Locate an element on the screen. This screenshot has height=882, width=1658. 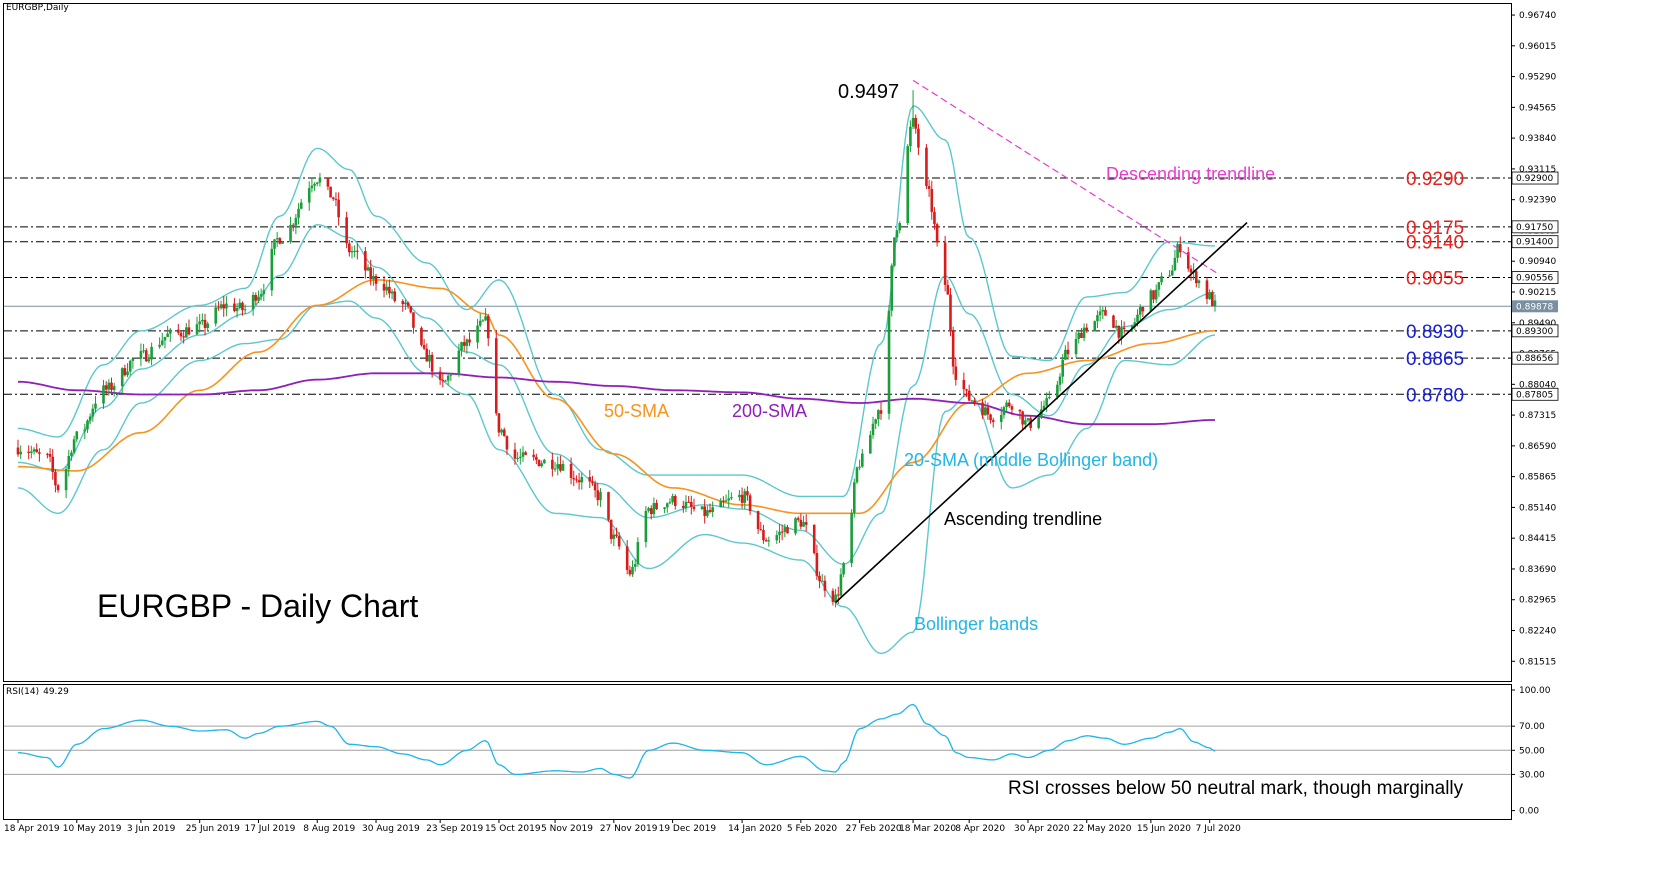
price-tick-label-20: 0.82240 is located at coordinates (1537, 631).